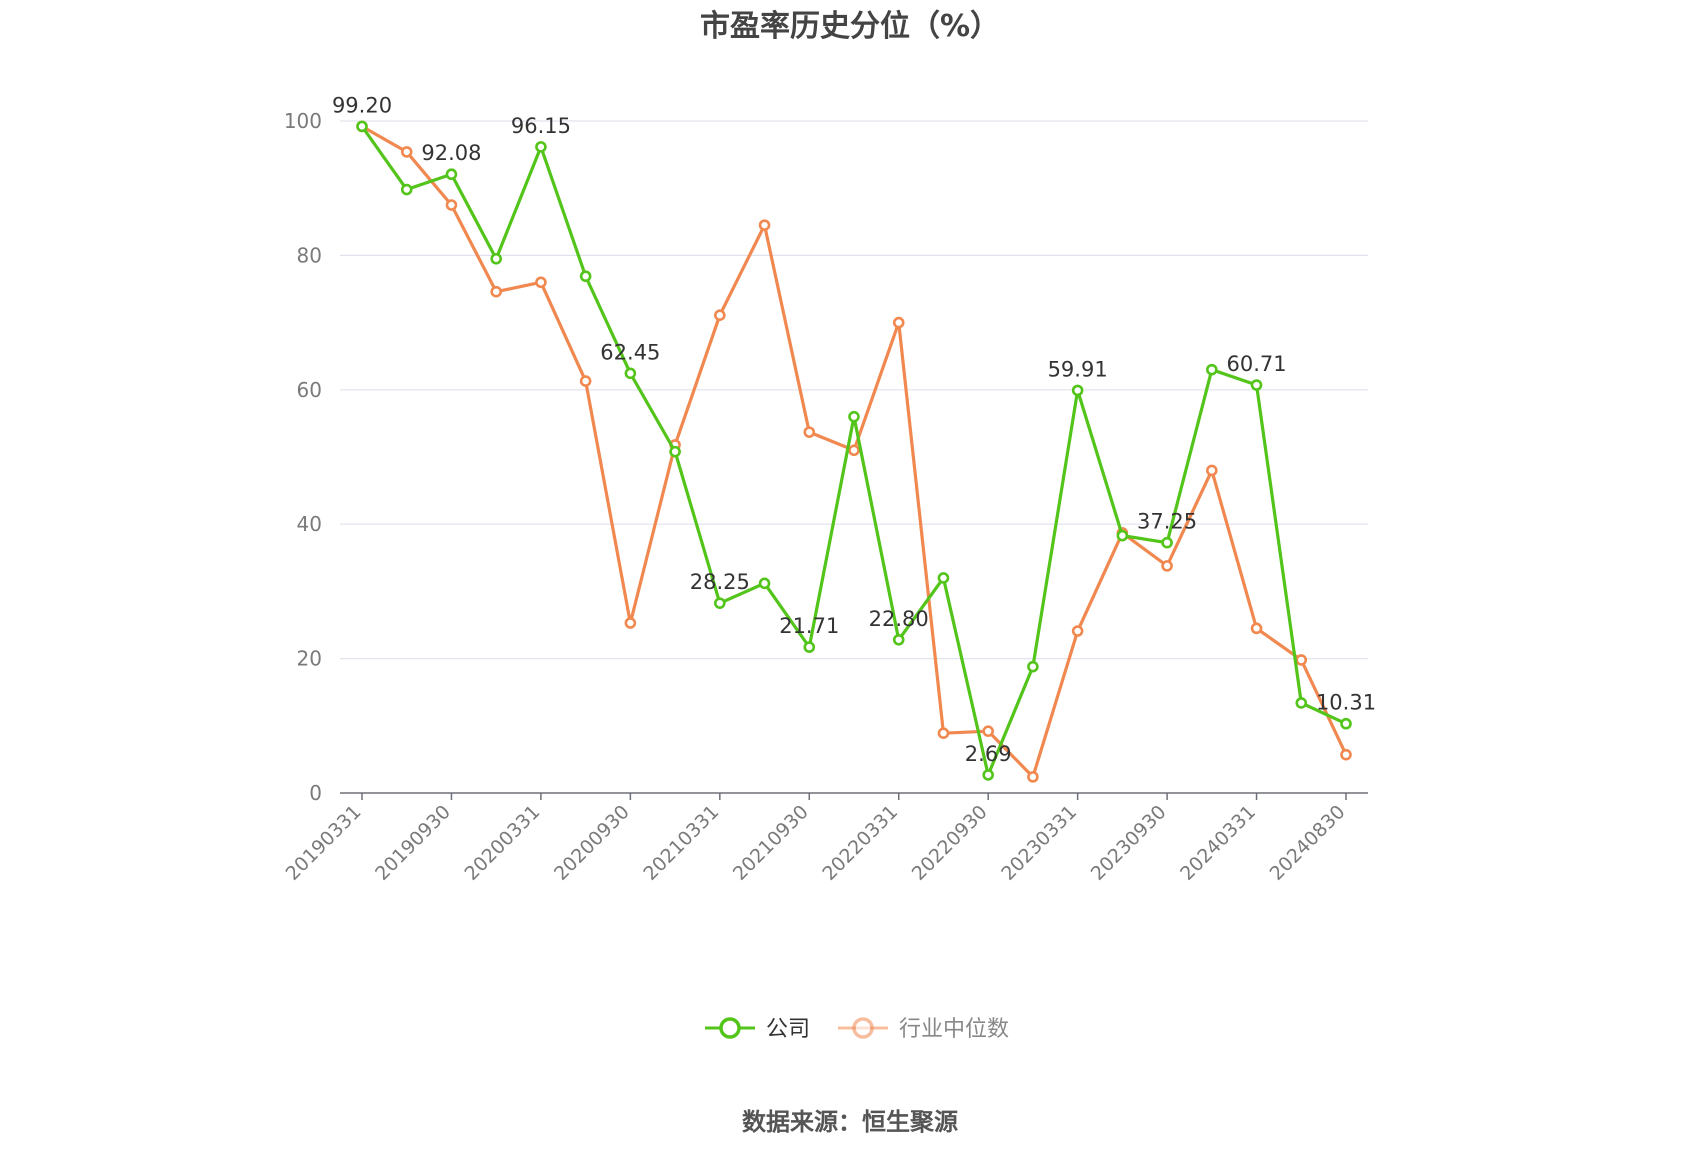 The width and height of the screenshot is (1700, 1150). What do you see at coordinates (1256, 364) in the screenshot?
I see `data-label: 60.71` at bounding box center [1256, 364].